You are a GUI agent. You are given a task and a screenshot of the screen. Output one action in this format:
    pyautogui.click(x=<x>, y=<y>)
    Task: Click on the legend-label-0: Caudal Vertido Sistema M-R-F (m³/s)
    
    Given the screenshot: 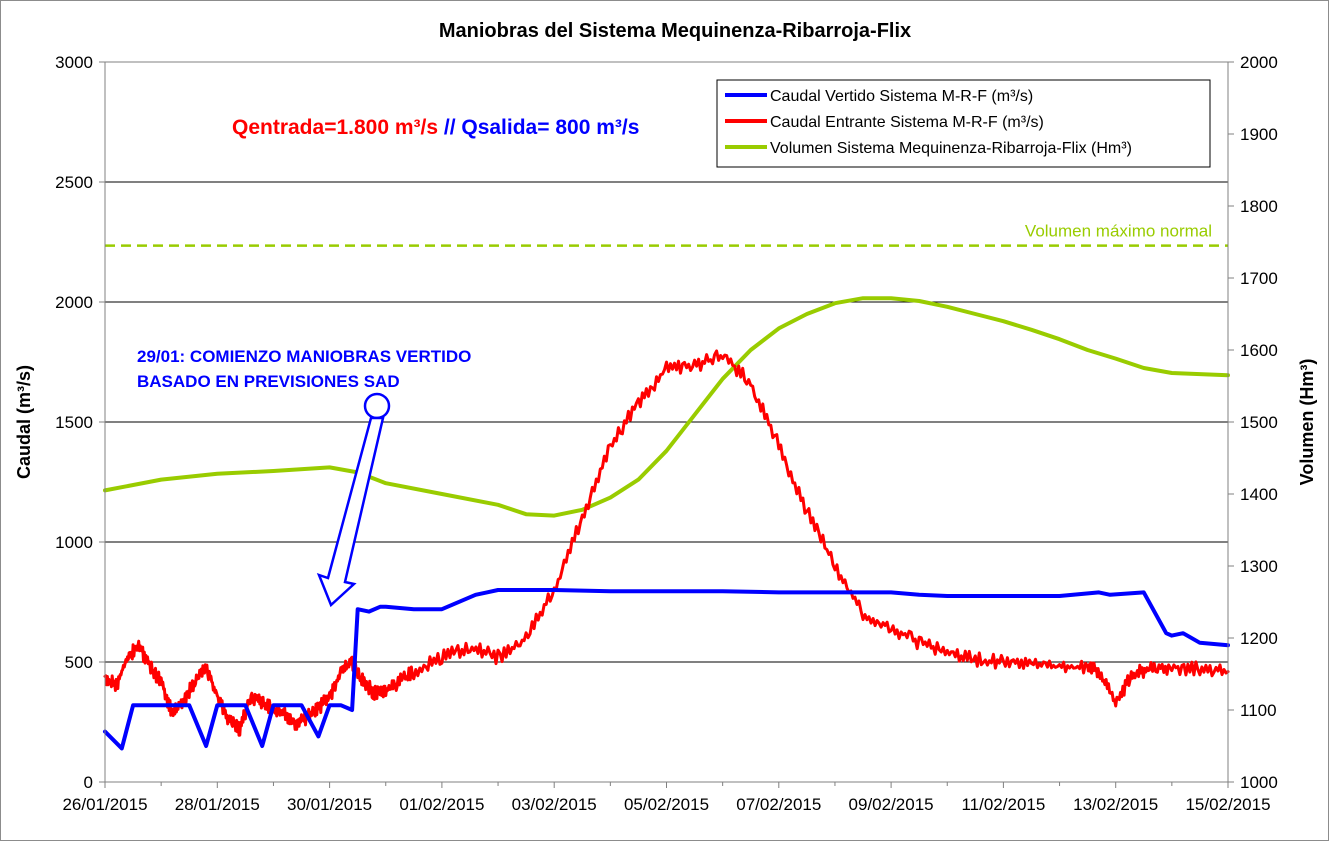 What is the action you would take?
    pyautogui.click(x=901, y=96)
    